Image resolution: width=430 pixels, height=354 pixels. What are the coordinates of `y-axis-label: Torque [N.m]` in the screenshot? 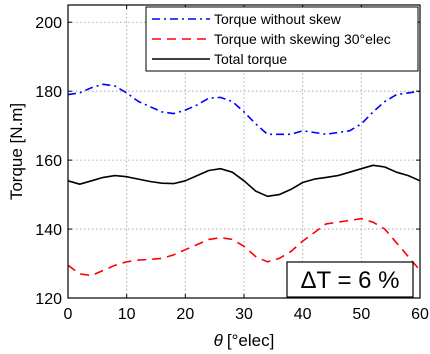 It's located at (16, 151).